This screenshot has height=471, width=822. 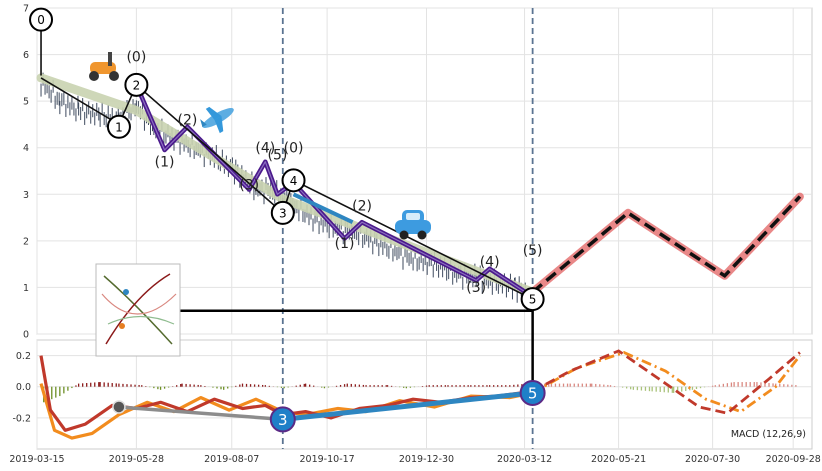 I want to click on x-tick-label: 2019-05-28, so click(x=136, y=459).